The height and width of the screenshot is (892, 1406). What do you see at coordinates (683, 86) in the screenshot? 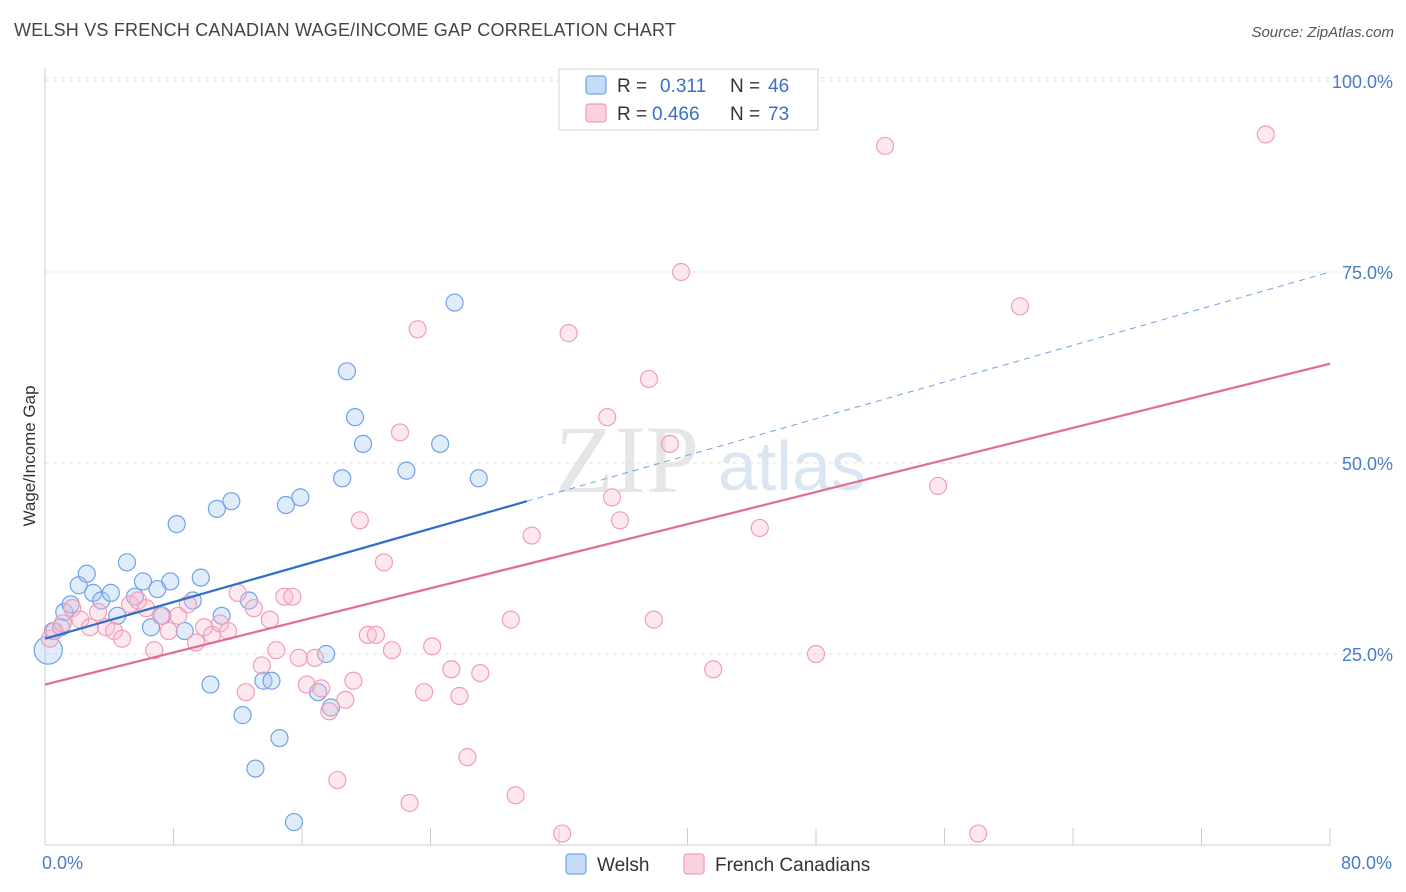
I see `stats-r-value-welsh: 0.311` at bounding box center [683, 86].